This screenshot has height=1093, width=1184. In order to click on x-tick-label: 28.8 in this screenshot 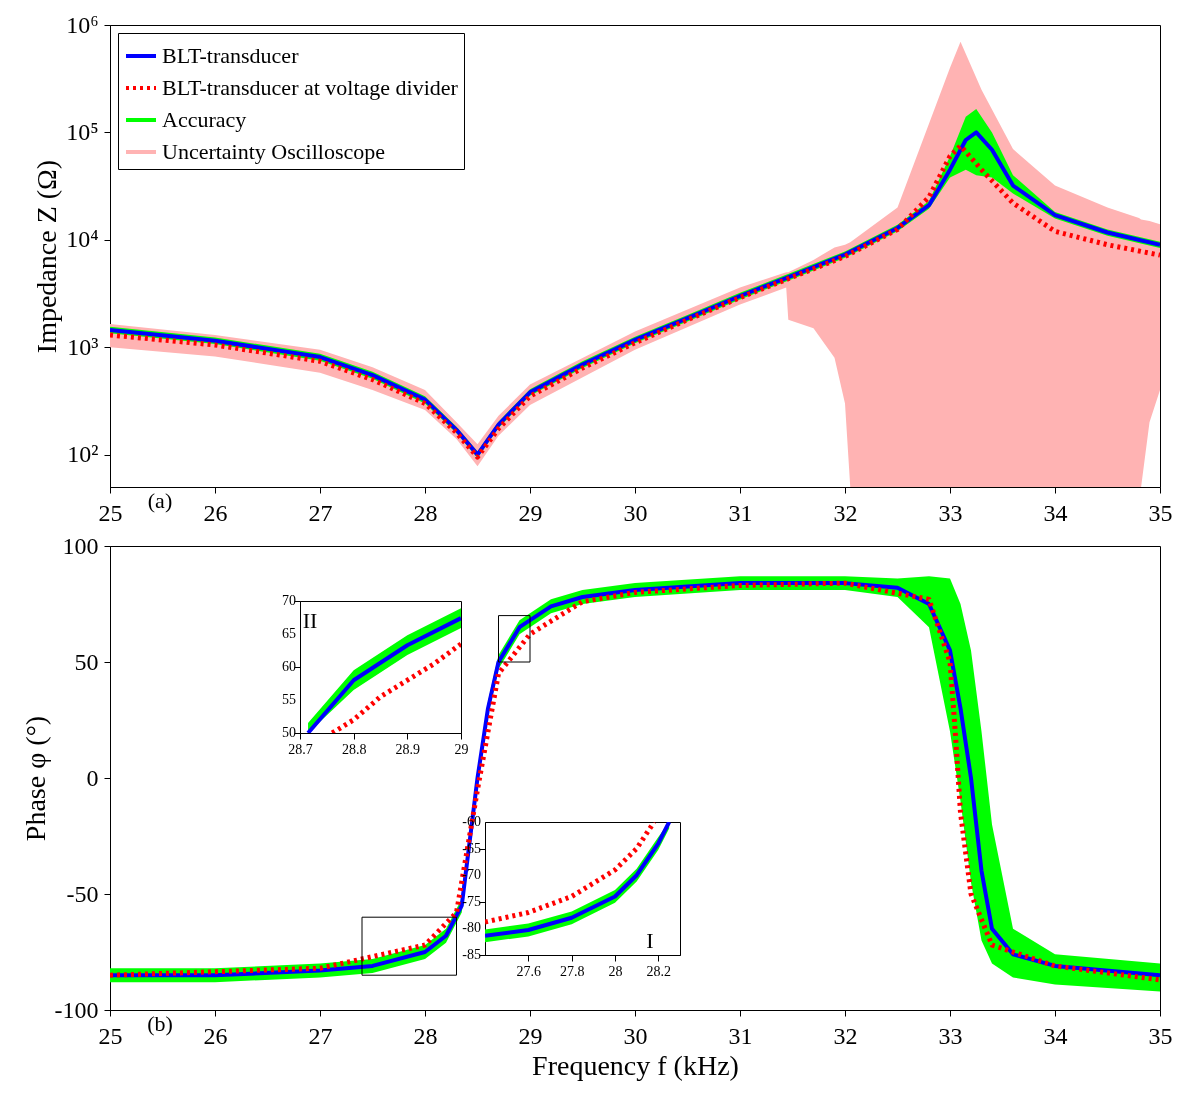, I will do `click(354, 749)`.